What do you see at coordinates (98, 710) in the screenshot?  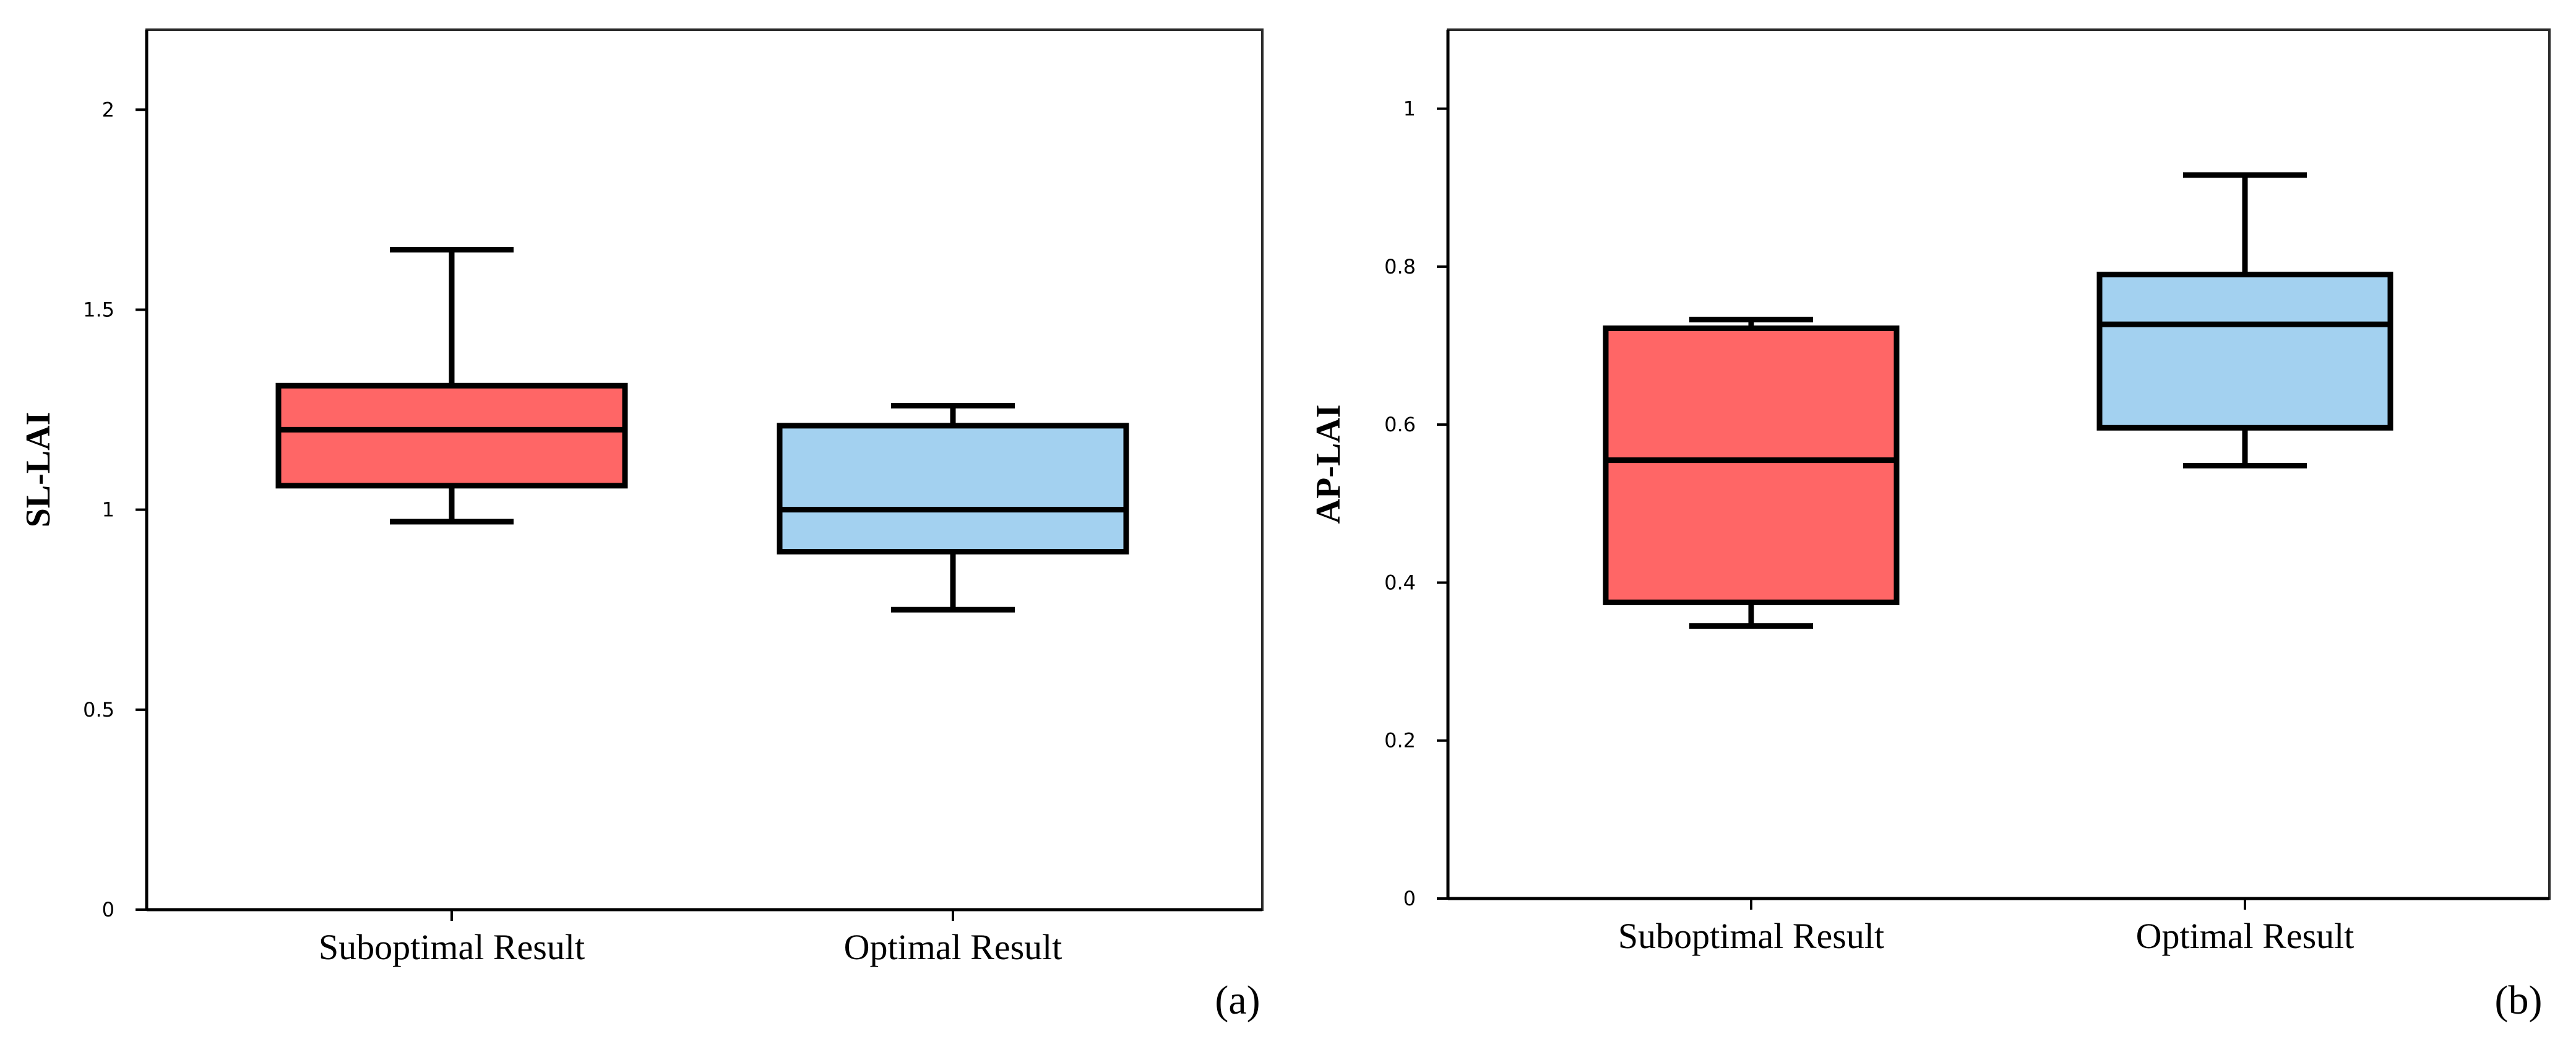 I see `y-tick-label: 0.5` at bounding box center [98, 710].